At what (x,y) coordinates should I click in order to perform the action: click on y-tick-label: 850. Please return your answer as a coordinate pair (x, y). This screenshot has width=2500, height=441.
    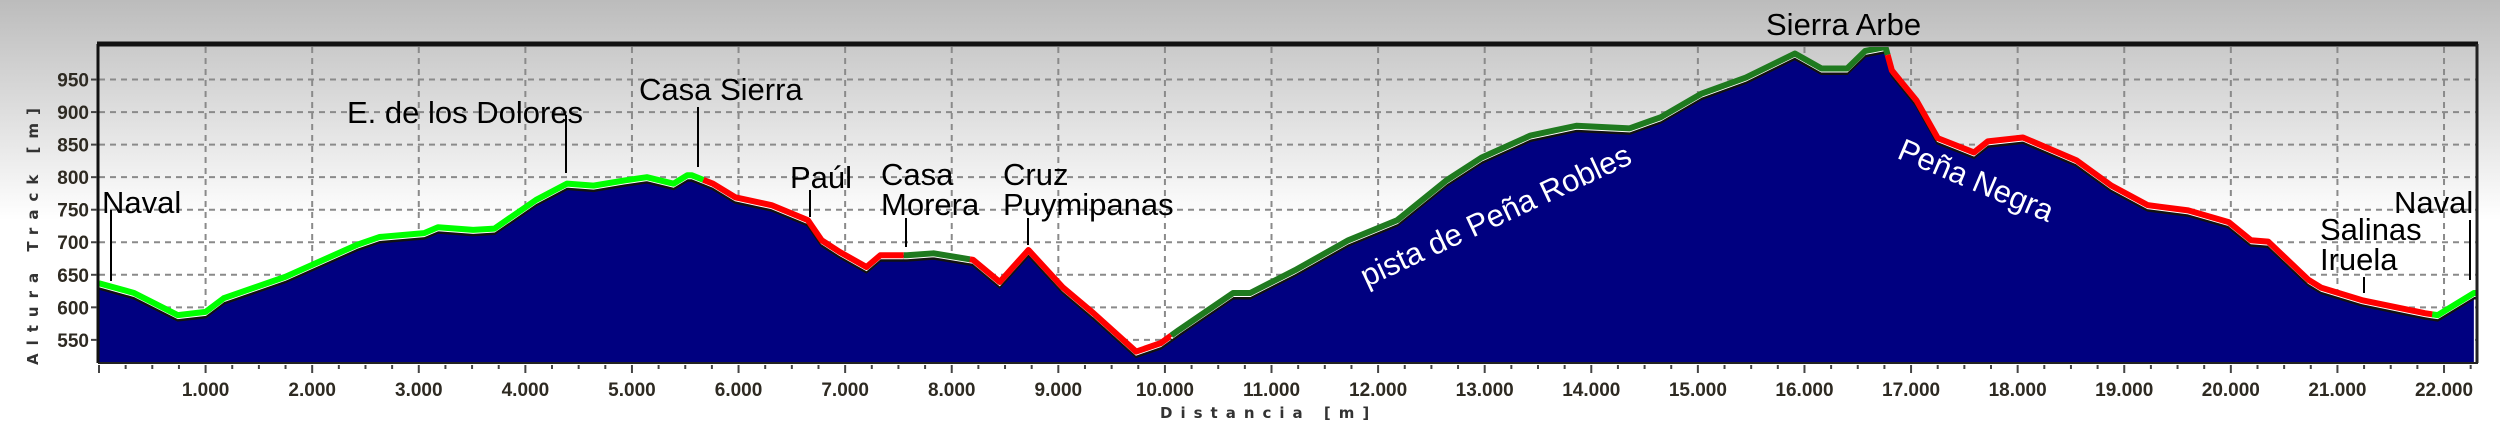
    Looking at the image, I should click on (73, 146).